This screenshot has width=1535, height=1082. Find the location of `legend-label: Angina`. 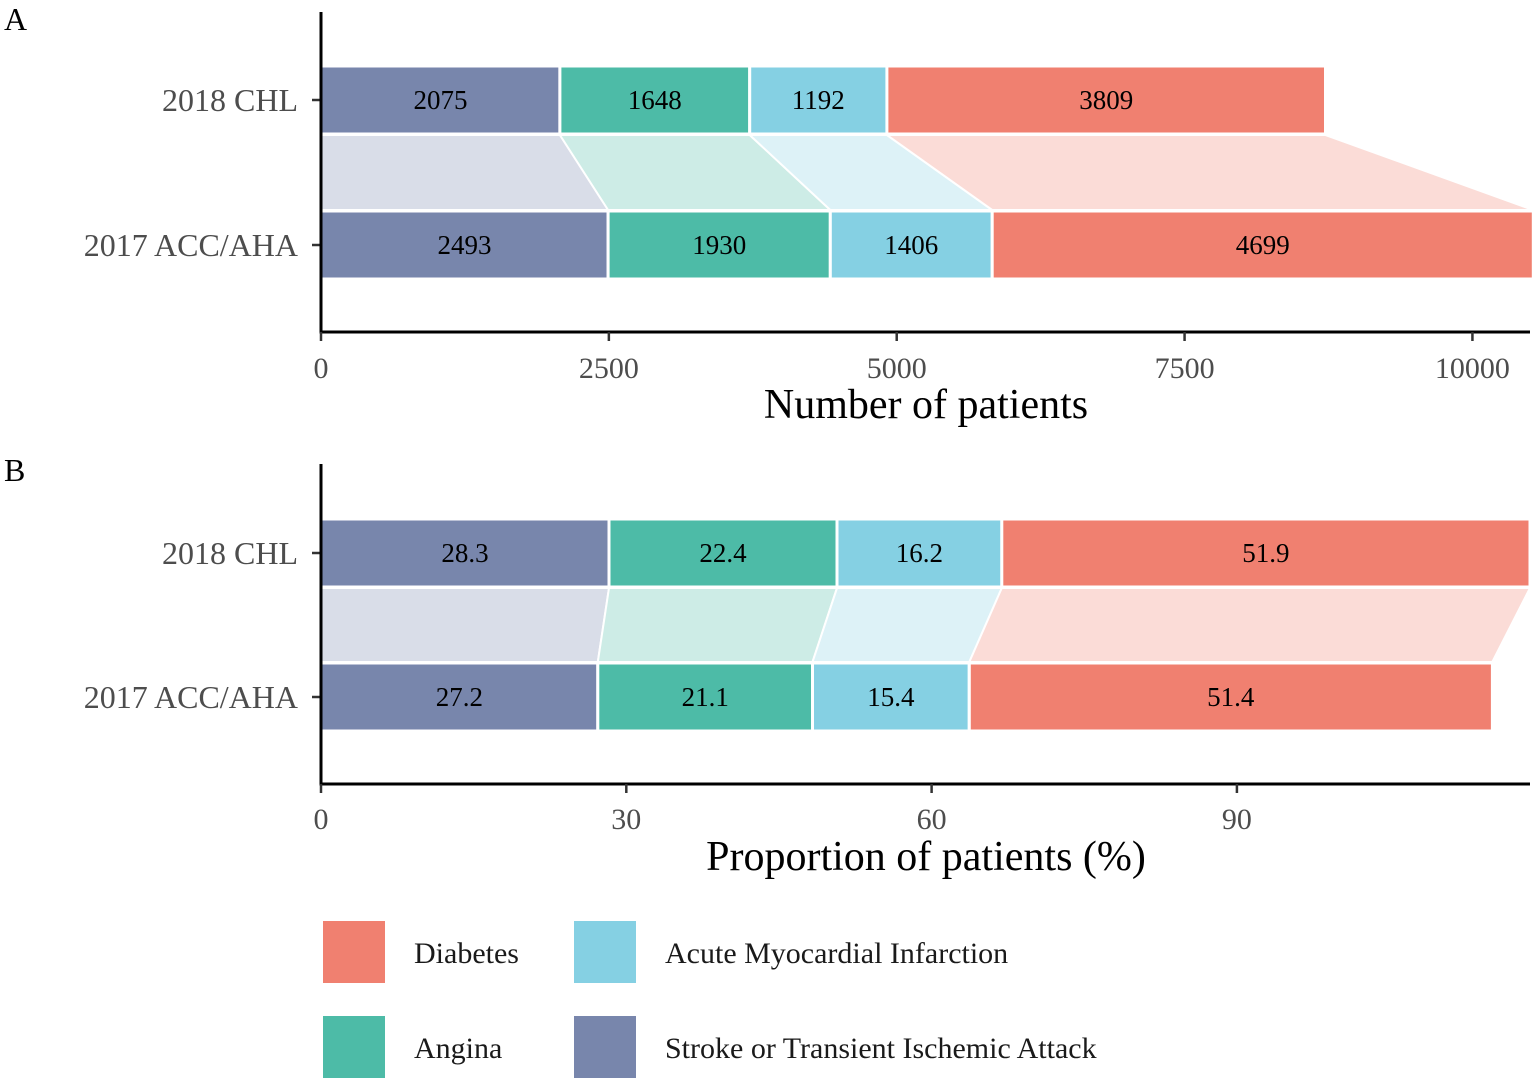

legend-label: Angina is located at coordinates (458, 1048).